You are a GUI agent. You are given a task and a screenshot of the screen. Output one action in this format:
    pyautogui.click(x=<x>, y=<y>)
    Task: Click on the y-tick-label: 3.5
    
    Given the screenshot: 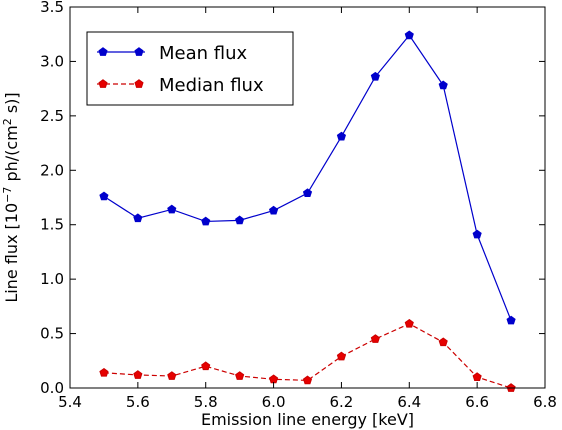 What is the action you would take?
    pyautogui.click(x=52, y=8)
    